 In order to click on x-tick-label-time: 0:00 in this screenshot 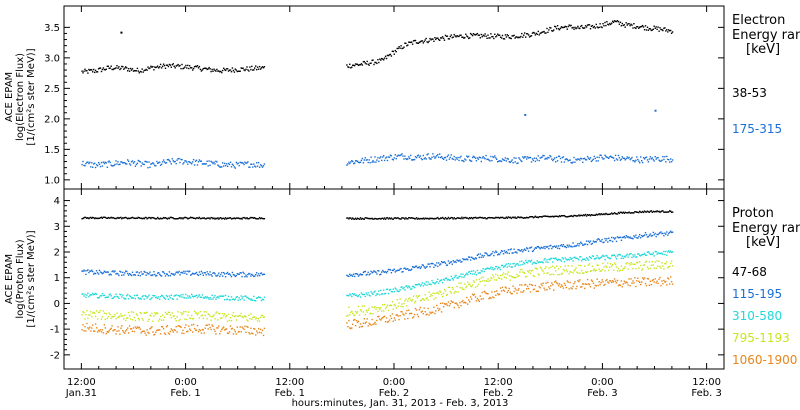, I will do `click(602, 382)`.